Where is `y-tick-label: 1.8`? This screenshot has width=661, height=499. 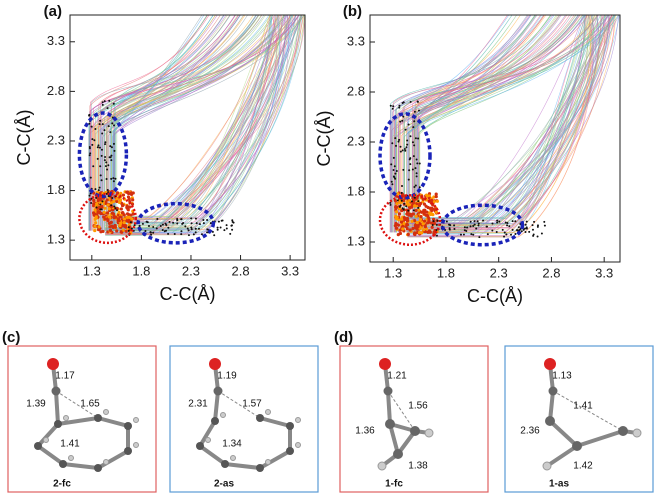 y-tick-label: 1.8 is located at coordinates (56, 189).